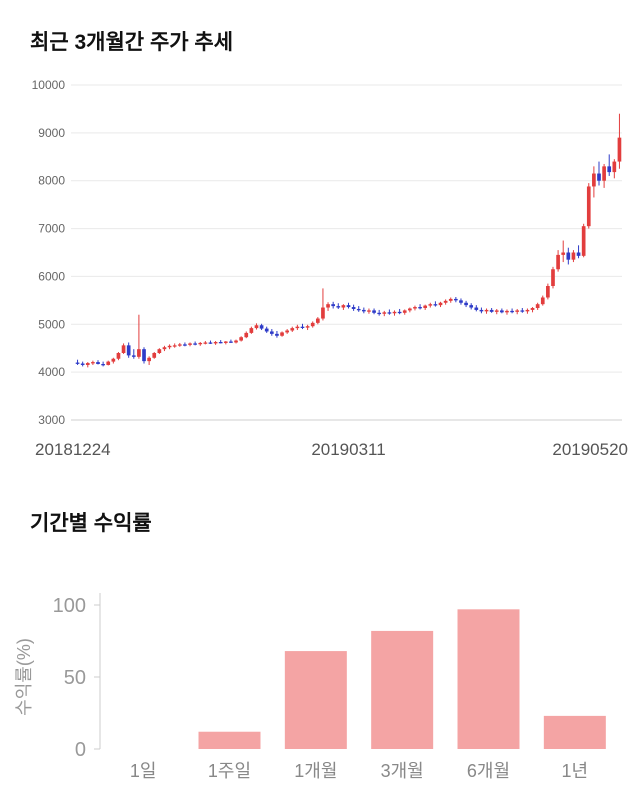  I want to click on svg-text: 1개월, so click(315, 771).